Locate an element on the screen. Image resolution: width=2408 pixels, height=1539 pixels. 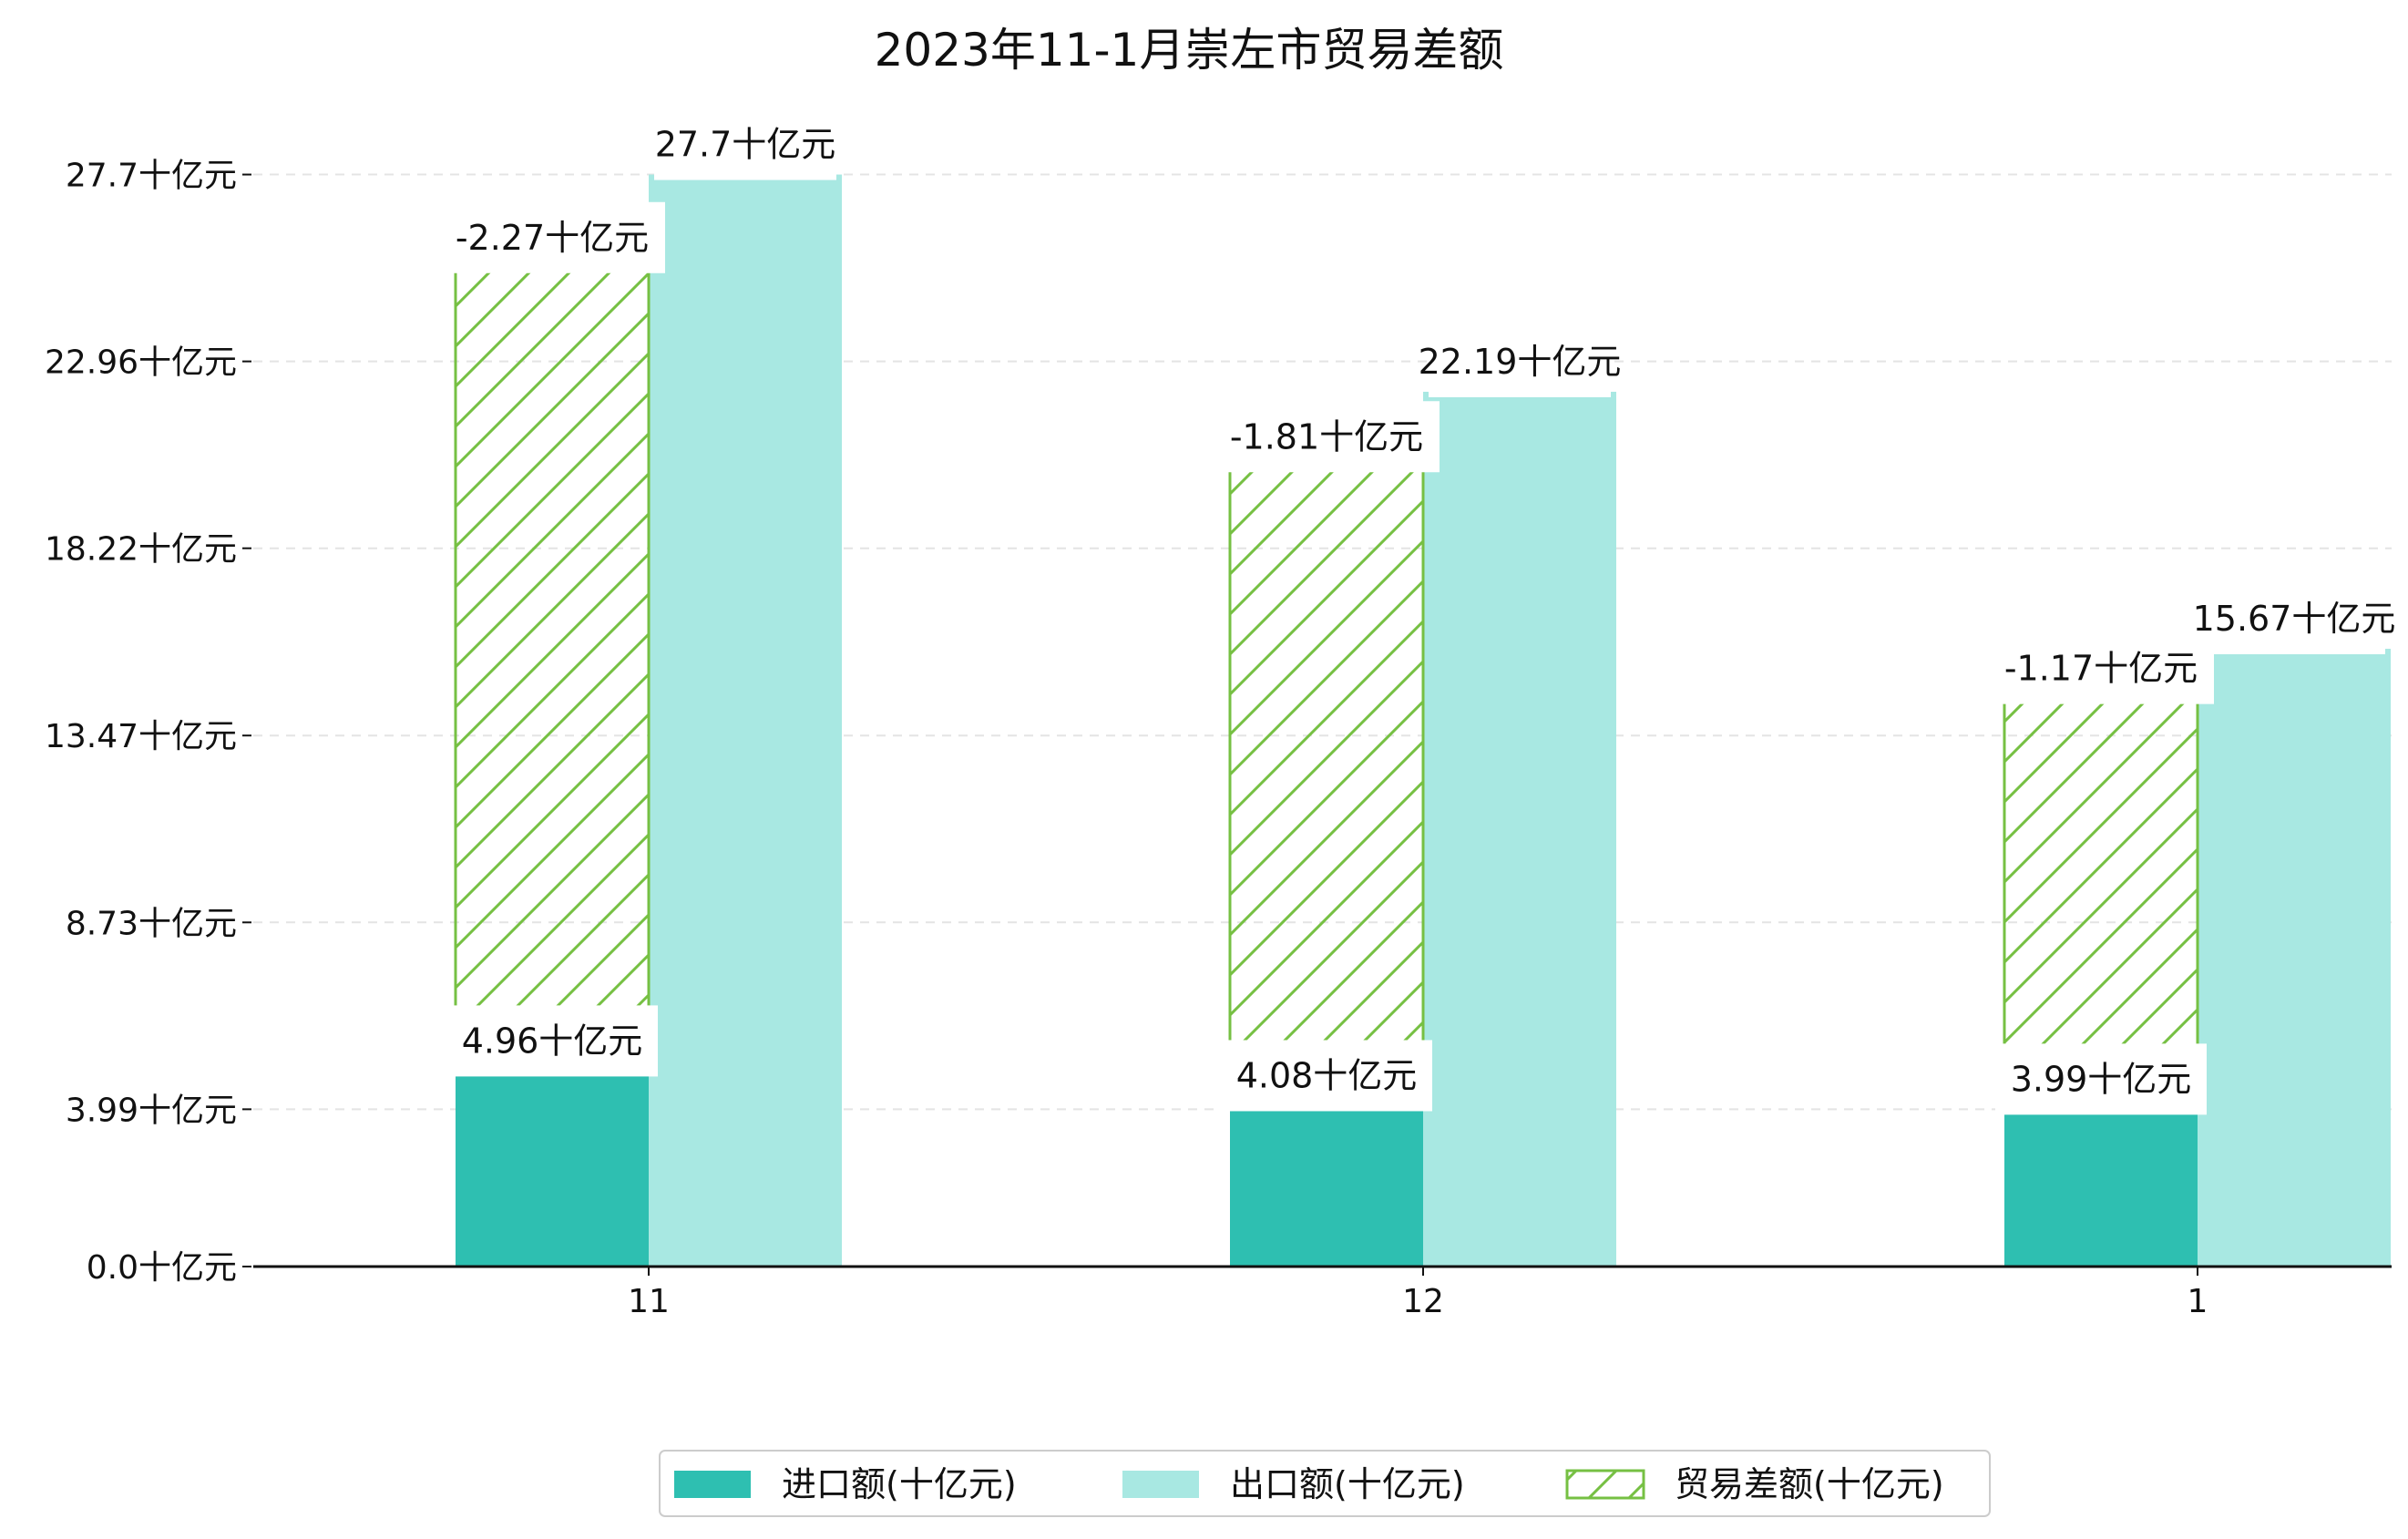
y-tick-label: 27.7十亿元 is located at coordinates (151, 176).